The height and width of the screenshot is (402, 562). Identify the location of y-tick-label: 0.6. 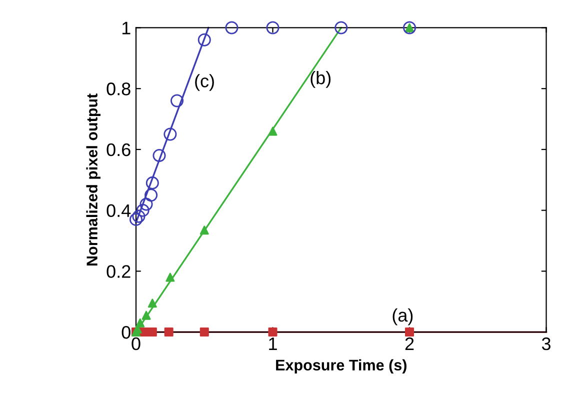
(118, 149).